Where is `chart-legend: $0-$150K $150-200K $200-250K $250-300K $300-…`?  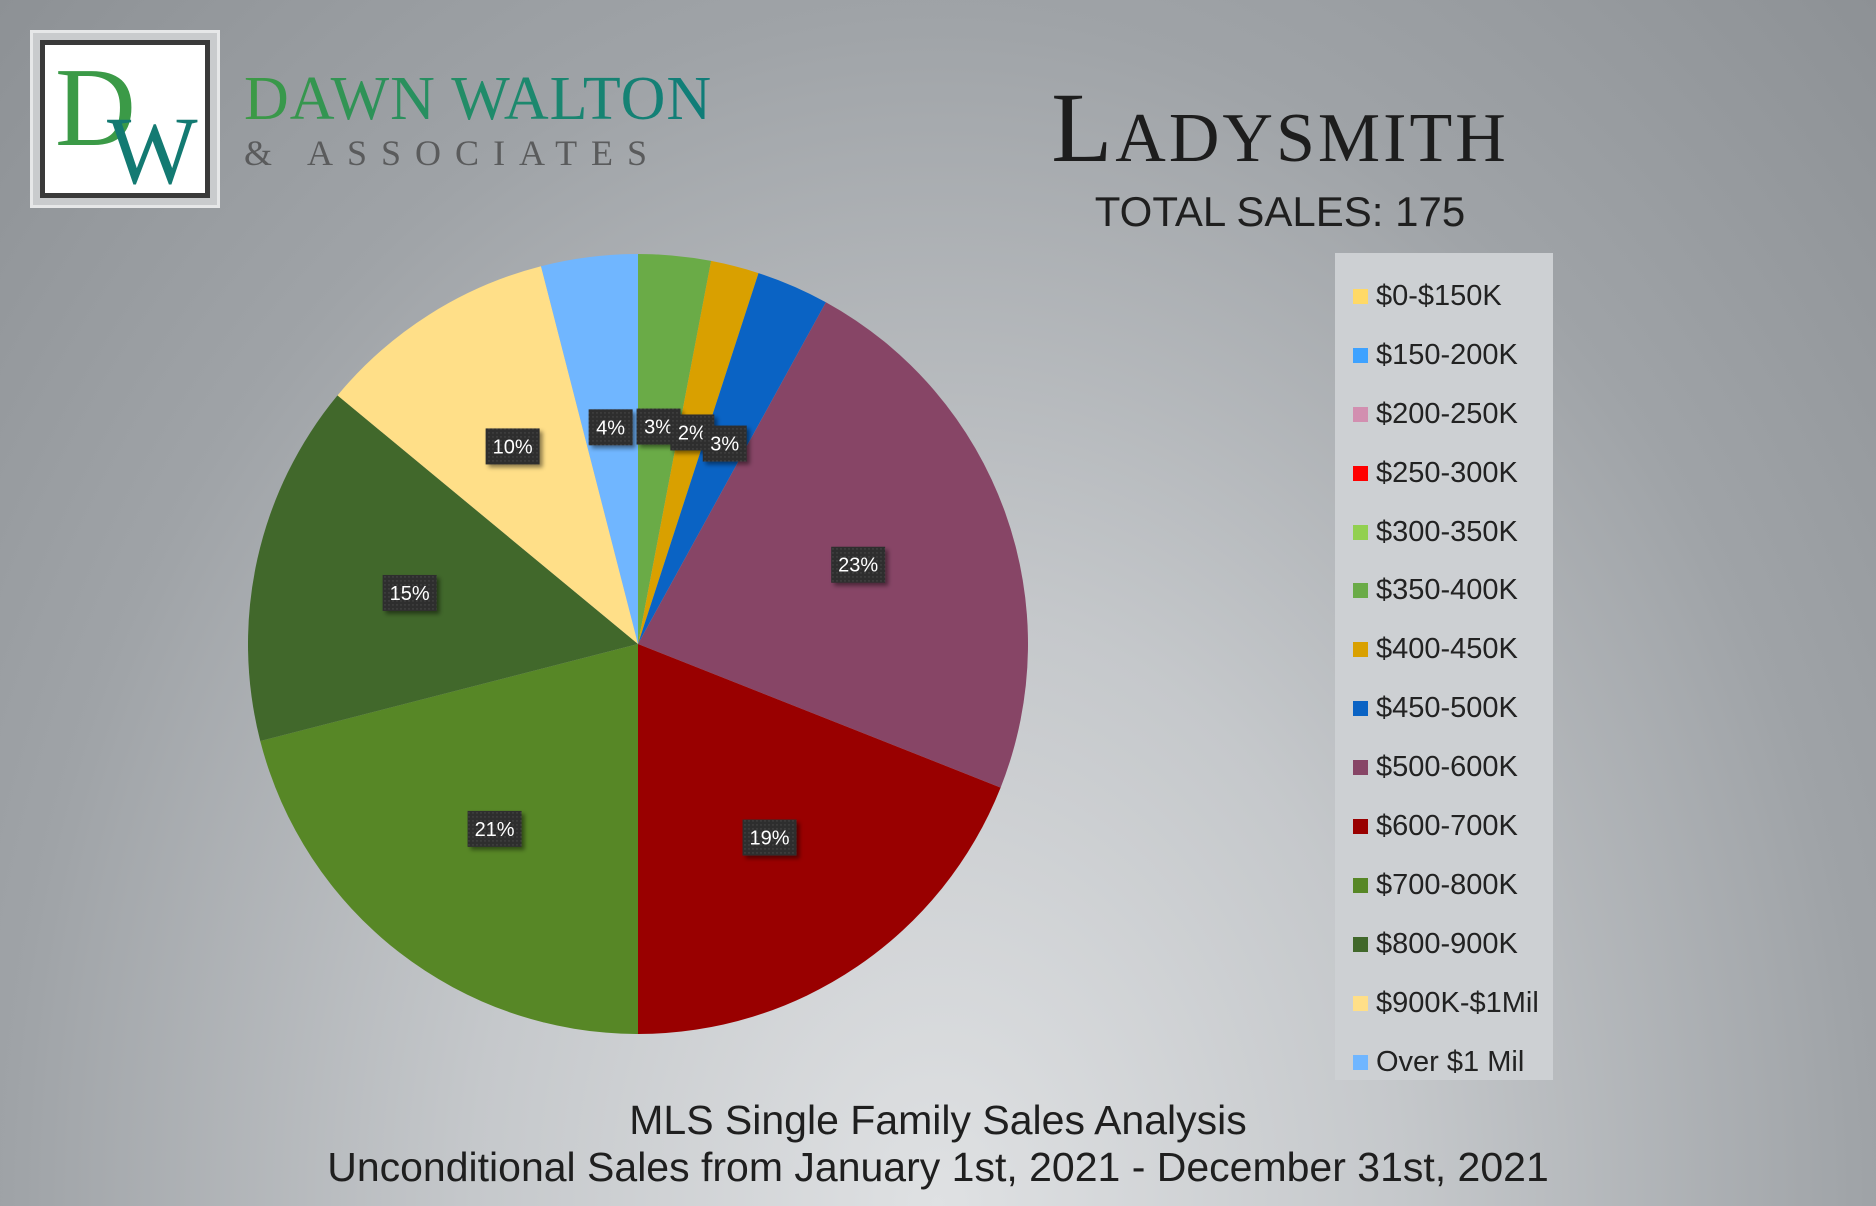
chart-legend: $0-$150K $150-200K $200-250K $250-300K $300-… is located at coordinates (1444, 666).